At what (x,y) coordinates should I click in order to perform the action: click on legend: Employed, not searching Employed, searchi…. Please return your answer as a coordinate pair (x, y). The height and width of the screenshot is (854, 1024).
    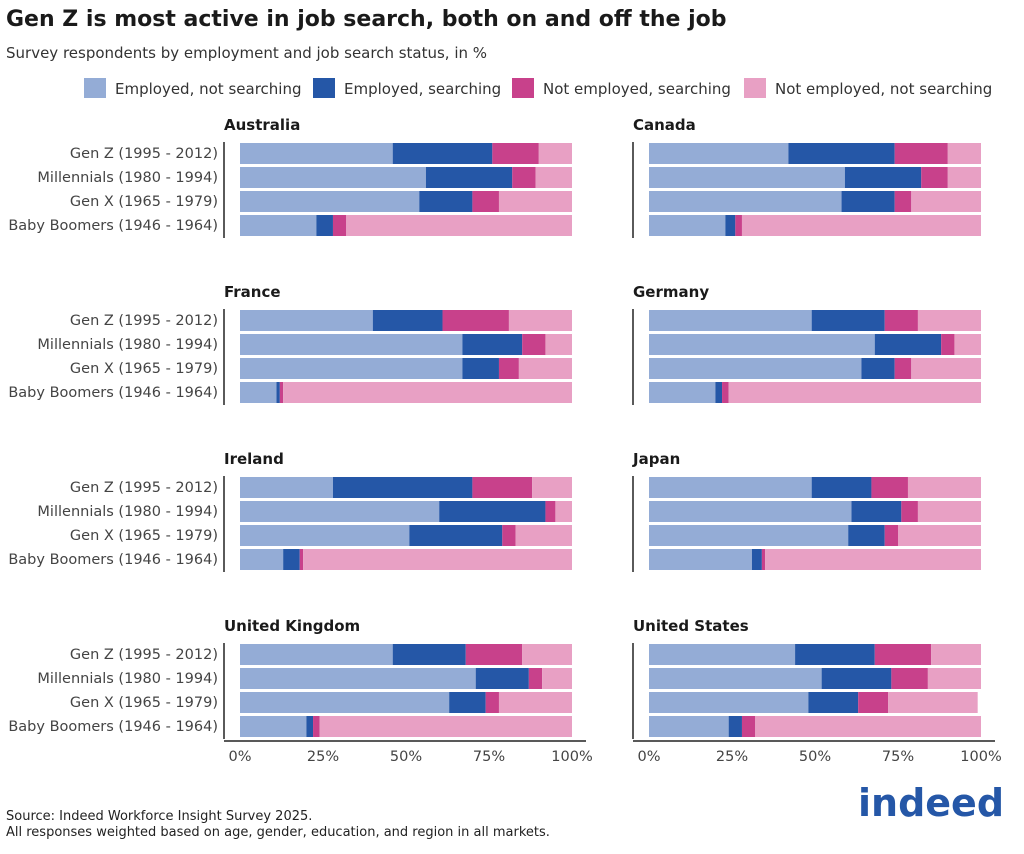
    Looking at the image, I should click on (538, 88).